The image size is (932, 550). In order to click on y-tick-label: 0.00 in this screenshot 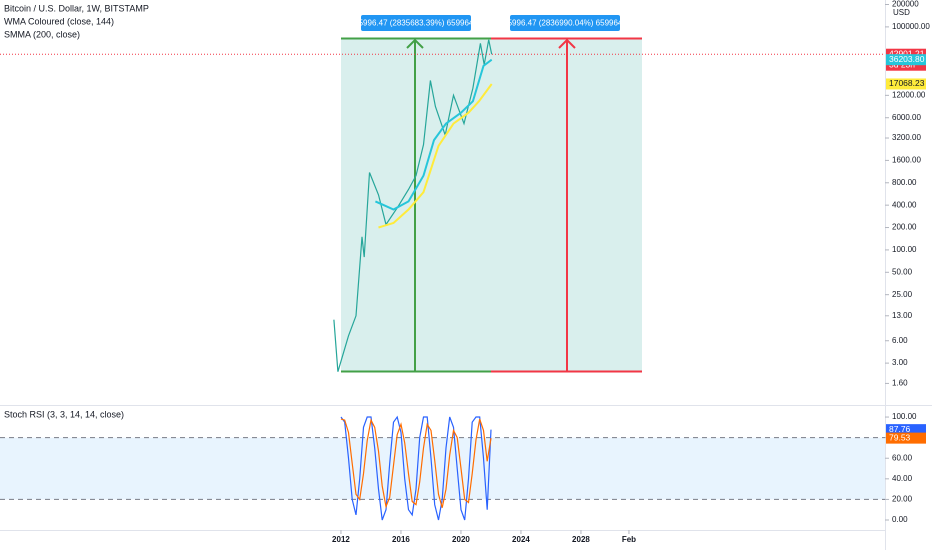, I will do `click(900, 519)`.